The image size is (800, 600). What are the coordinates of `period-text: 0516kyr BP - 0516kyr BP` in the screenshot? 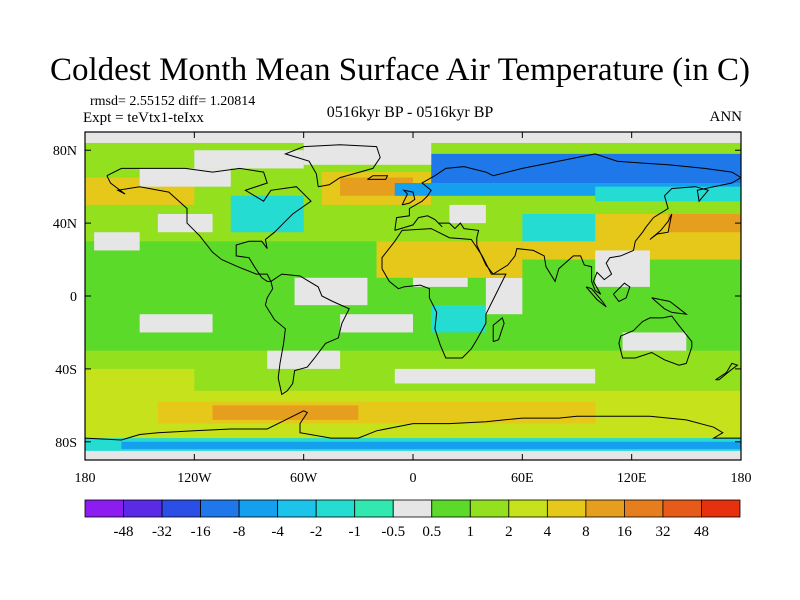 It's located at (410, 112).